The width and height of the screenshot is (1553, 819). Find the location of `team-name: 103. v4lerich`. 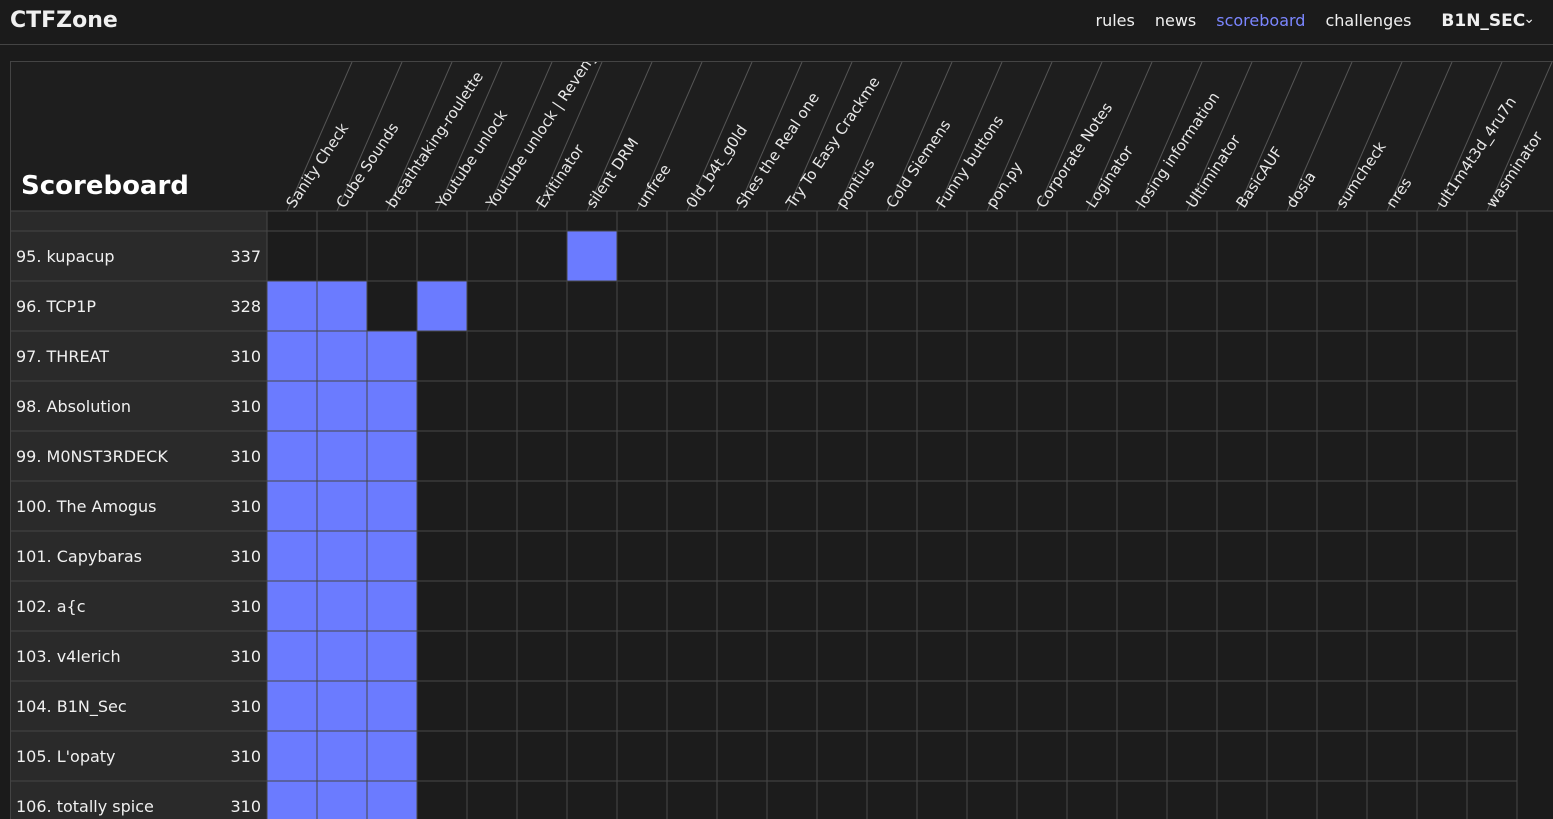

team-name: 103. v4lerich is located at coordinates (68, 656).